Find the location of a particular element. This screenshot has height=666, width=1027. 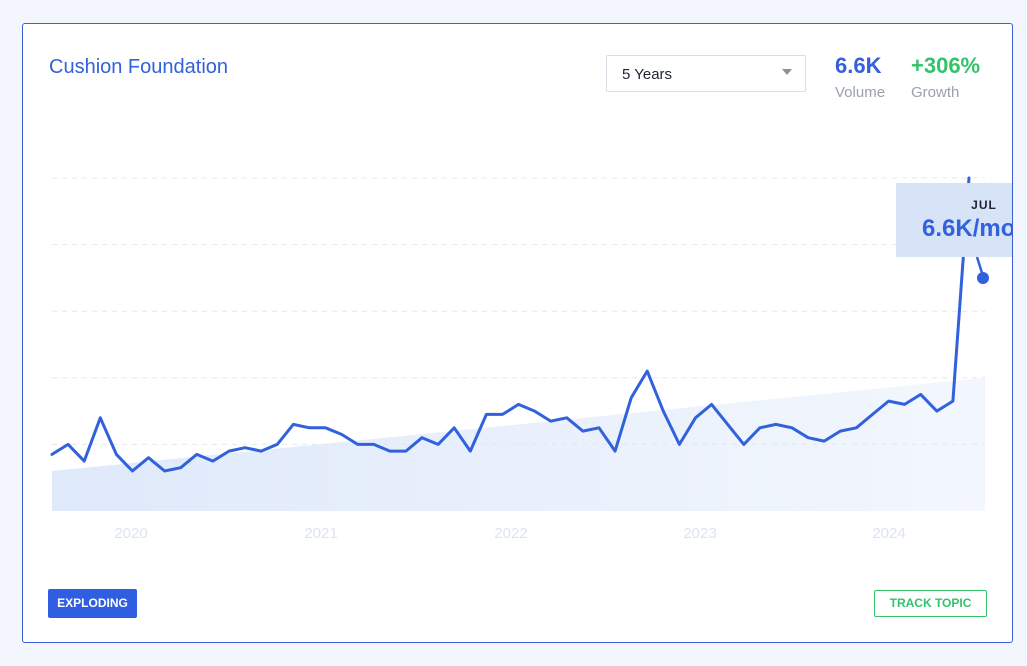

chevron-down-icon is located at coordinates (787, 72).